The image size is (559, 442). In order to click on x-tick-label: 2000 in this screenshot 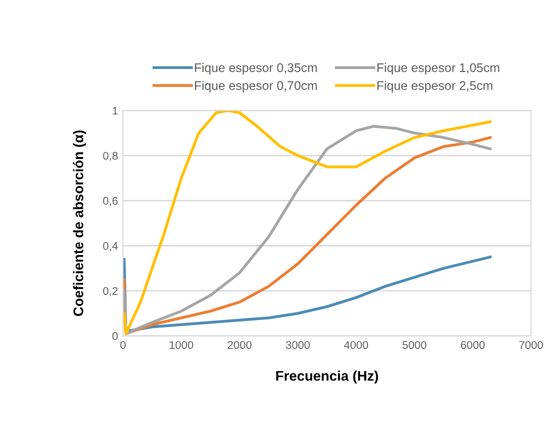, I will do `click(240, 345)`.